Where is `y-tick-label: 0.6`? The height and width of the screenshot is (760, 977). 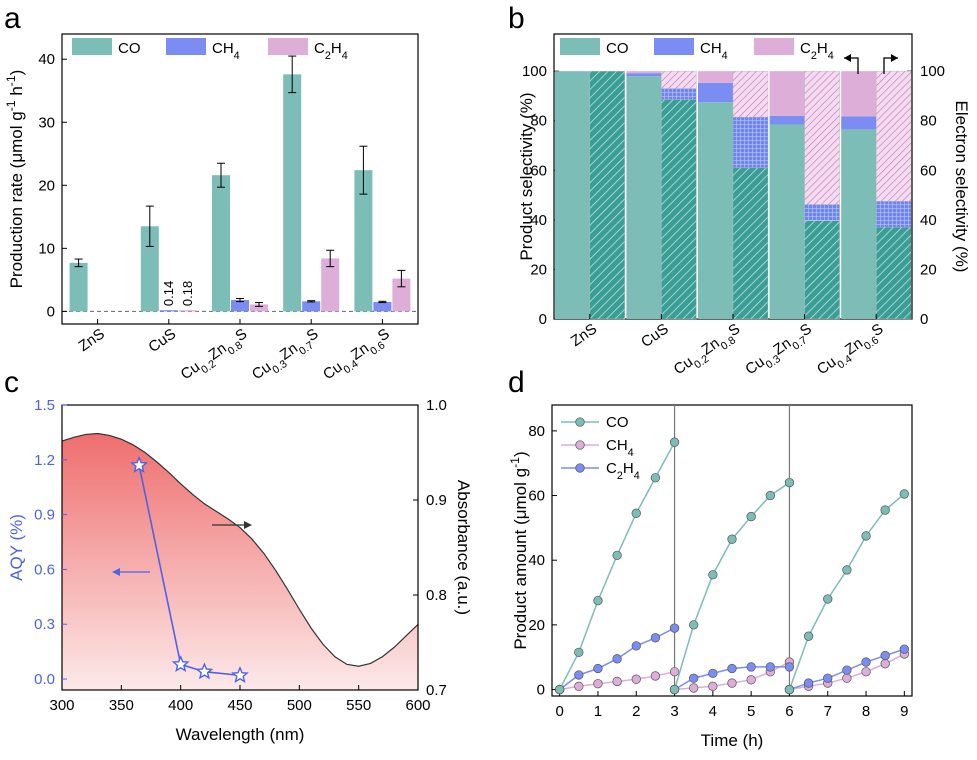 y-tick-label: 0.6 is located at coordinates (44, 569).